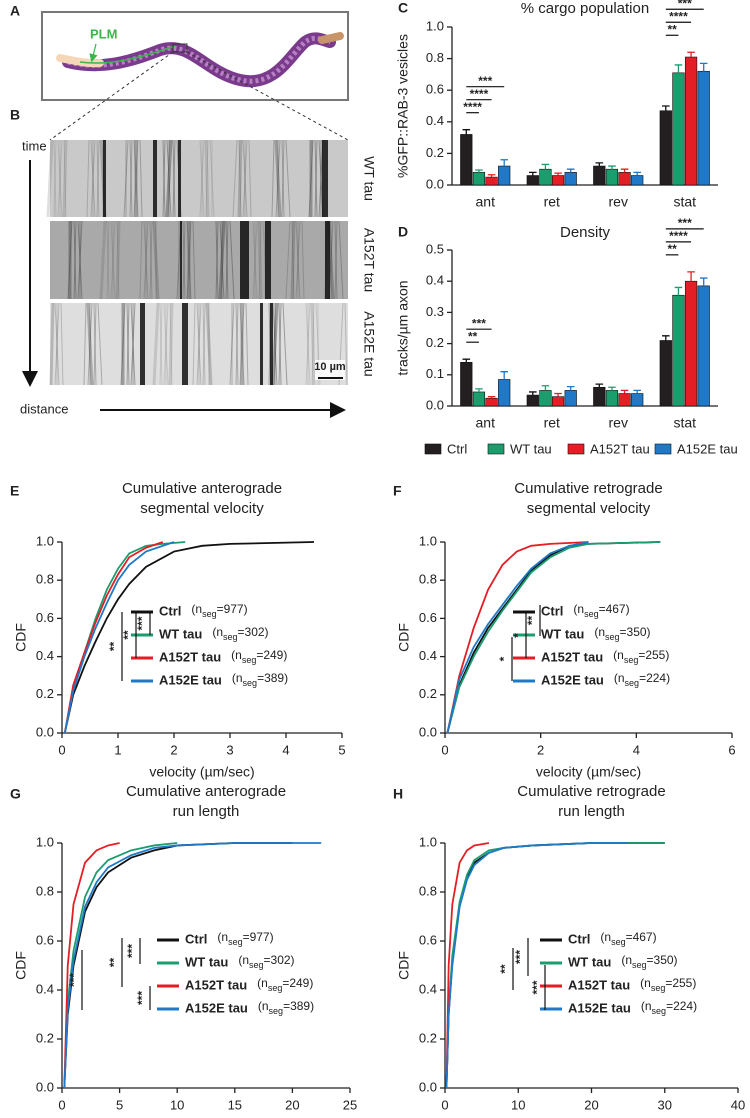 Image resolution: width=750 pixels, height=1118 pixels. What do you see at coordinates (369, 178) in the screenshot?
I see `kymograph-label: WT tau` at bounding box center [369, 178].